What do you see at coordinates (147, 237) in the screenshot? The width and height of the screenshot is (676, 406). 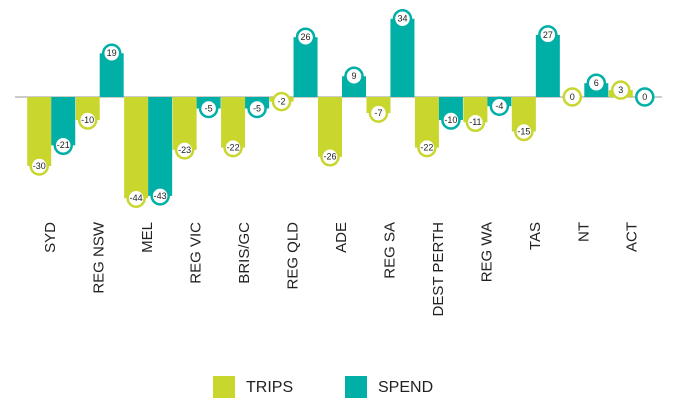 I see `x-tick-label: MEL` at bounding box center [147, 237].